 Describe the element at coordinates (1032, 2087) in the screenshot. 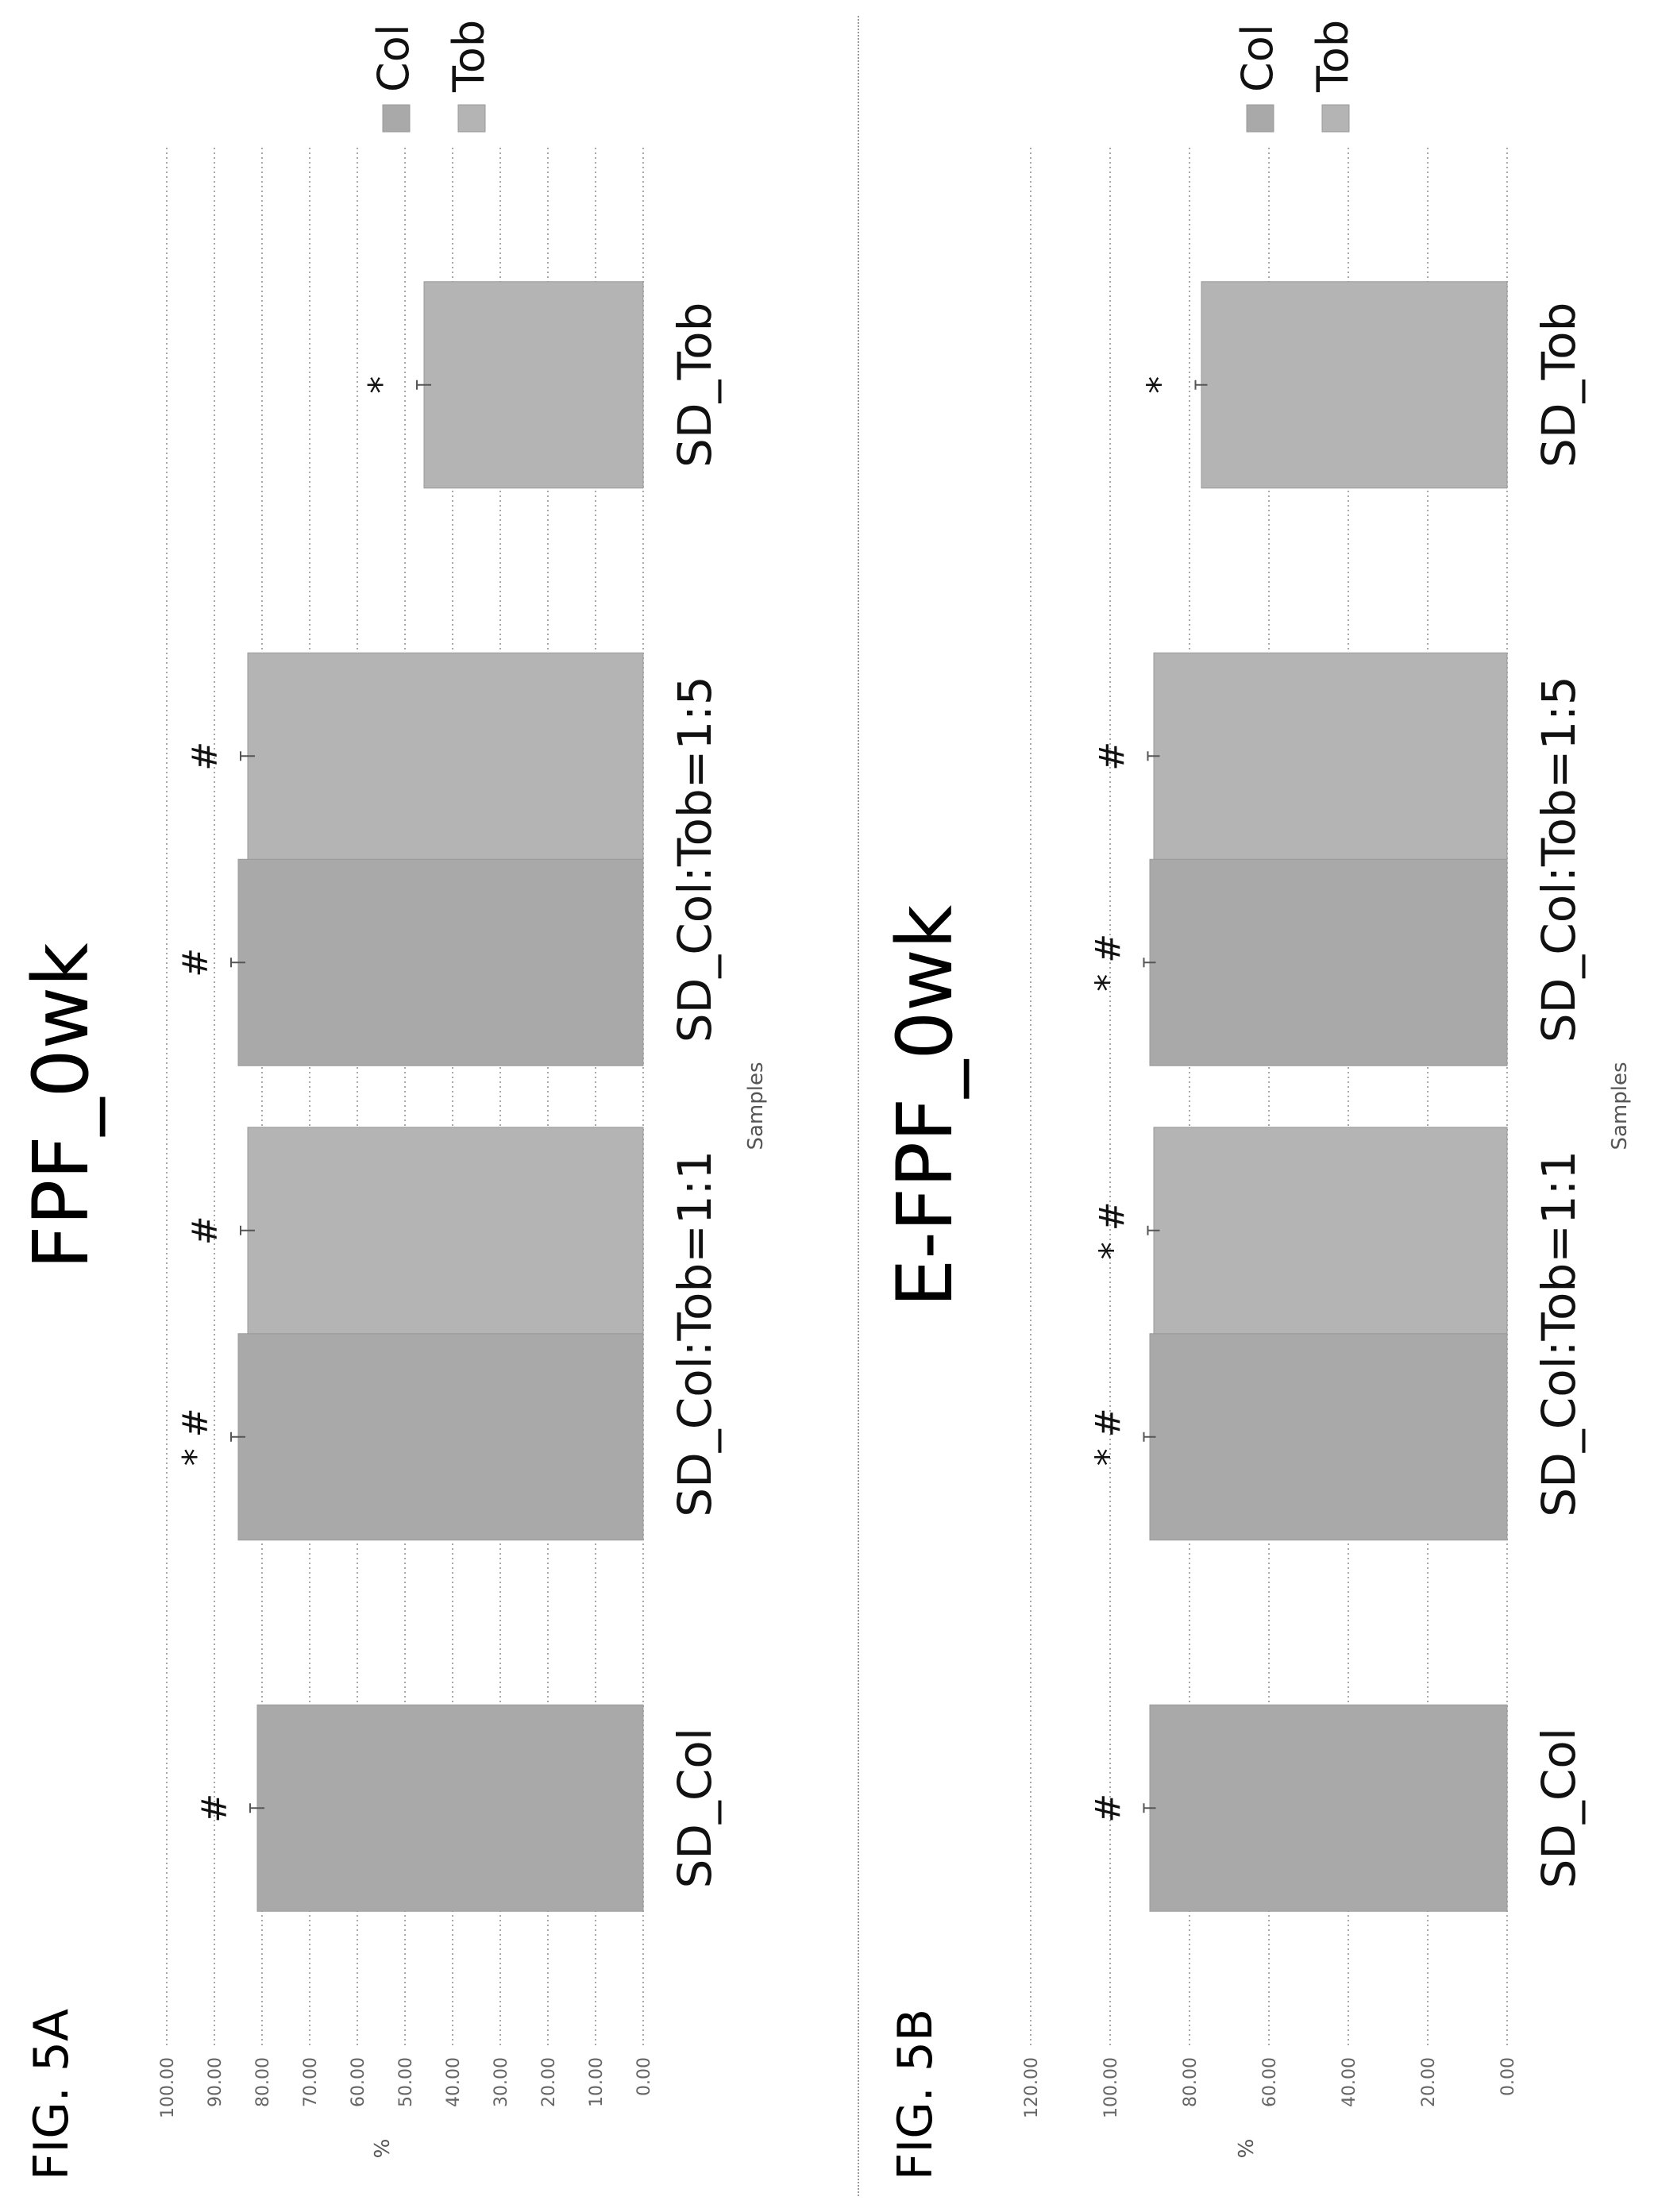

I see `y-tick-label: 120.00` at that location.